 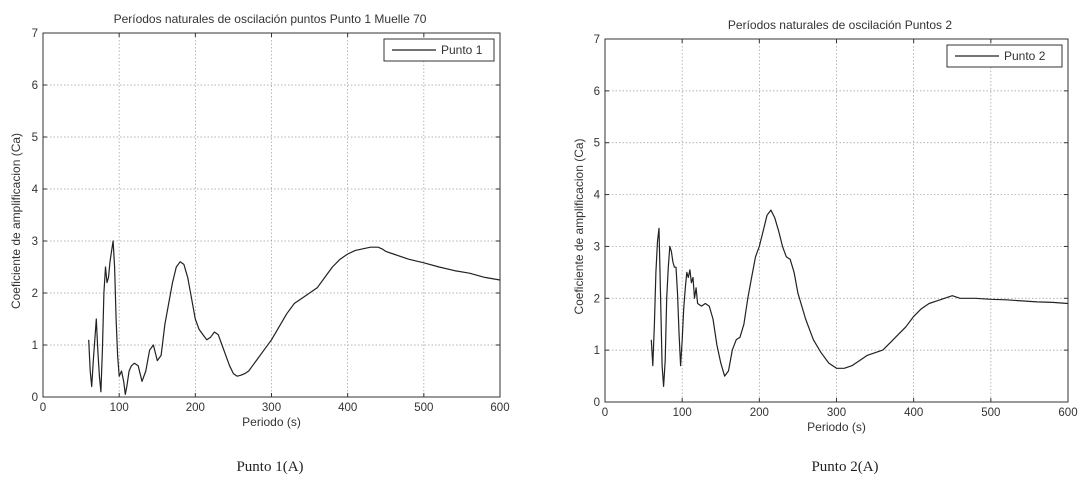 What do you see at coordinates (270, 467) in the screenshot?
I see `figure-caption: Punto 1(A)` at bounding box center [270, 467].